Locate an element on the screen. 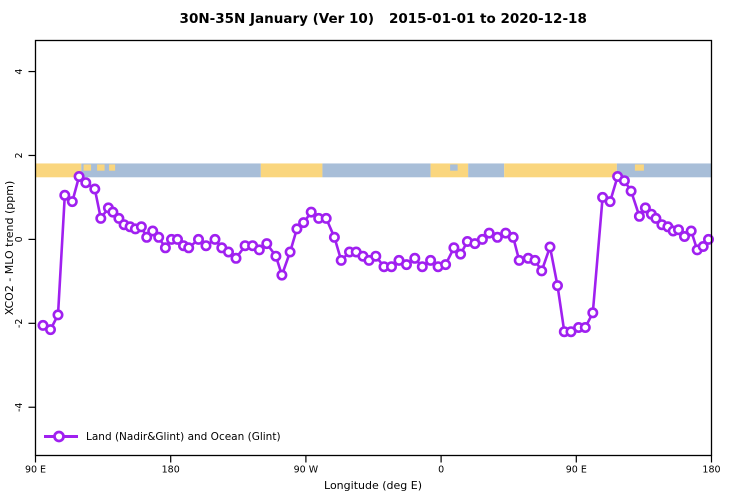 This screenshot has height=500, width=750. x-tick-label: 0 is located at coordinates (441, 470).